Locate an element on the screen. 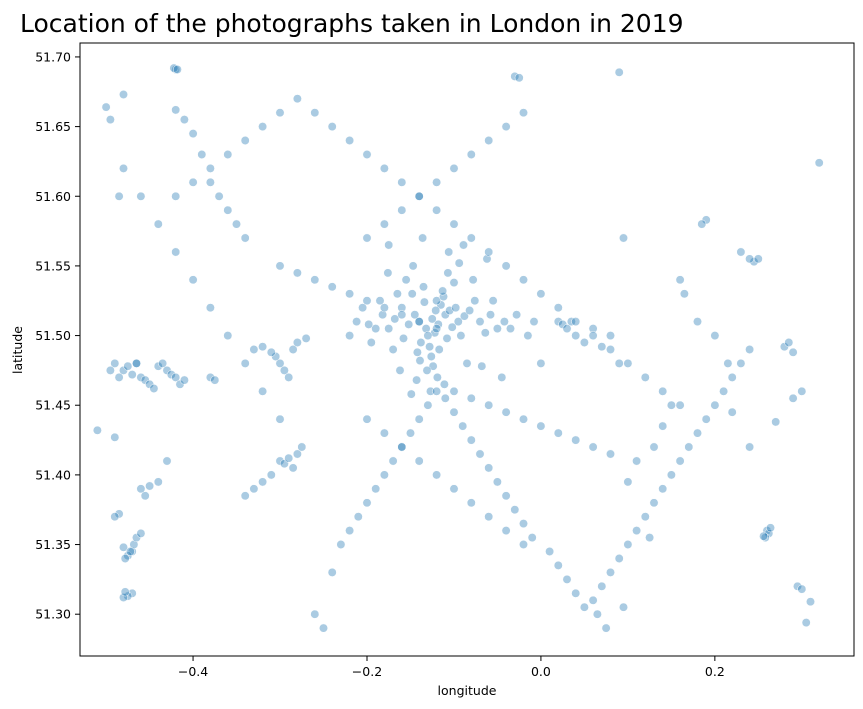  y-tick-label: 51.35 is located at coordinates (53, 544).